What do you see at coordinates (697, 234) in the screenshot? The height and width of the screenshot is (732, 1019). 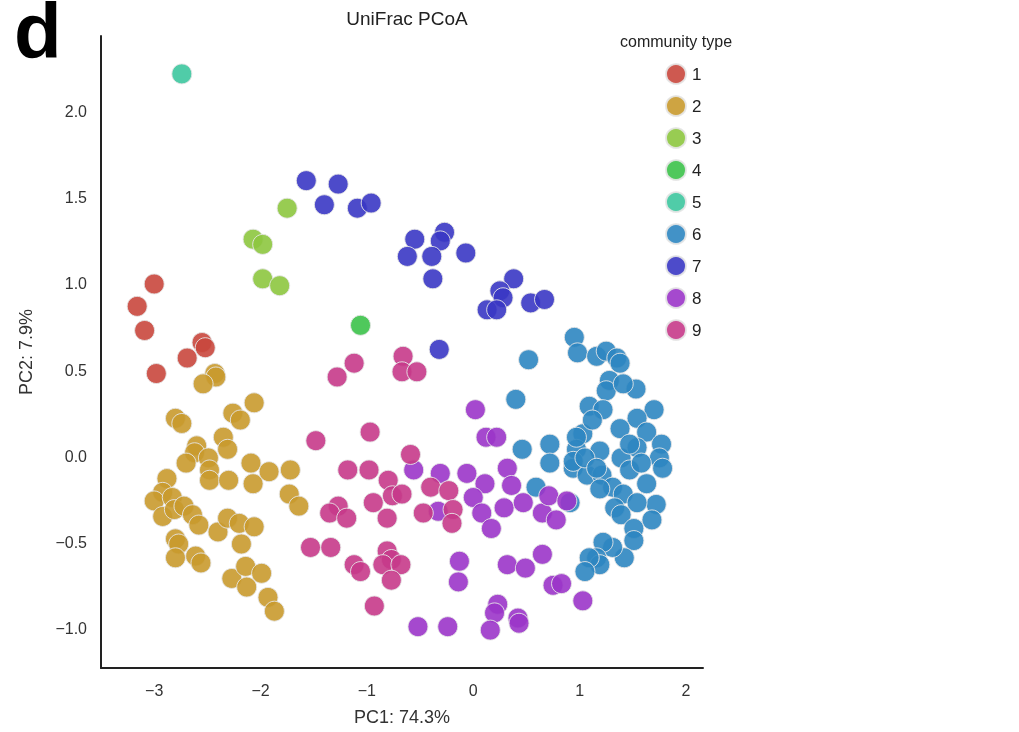 I see `legend-label: 6` at bounding box center [697, 234].